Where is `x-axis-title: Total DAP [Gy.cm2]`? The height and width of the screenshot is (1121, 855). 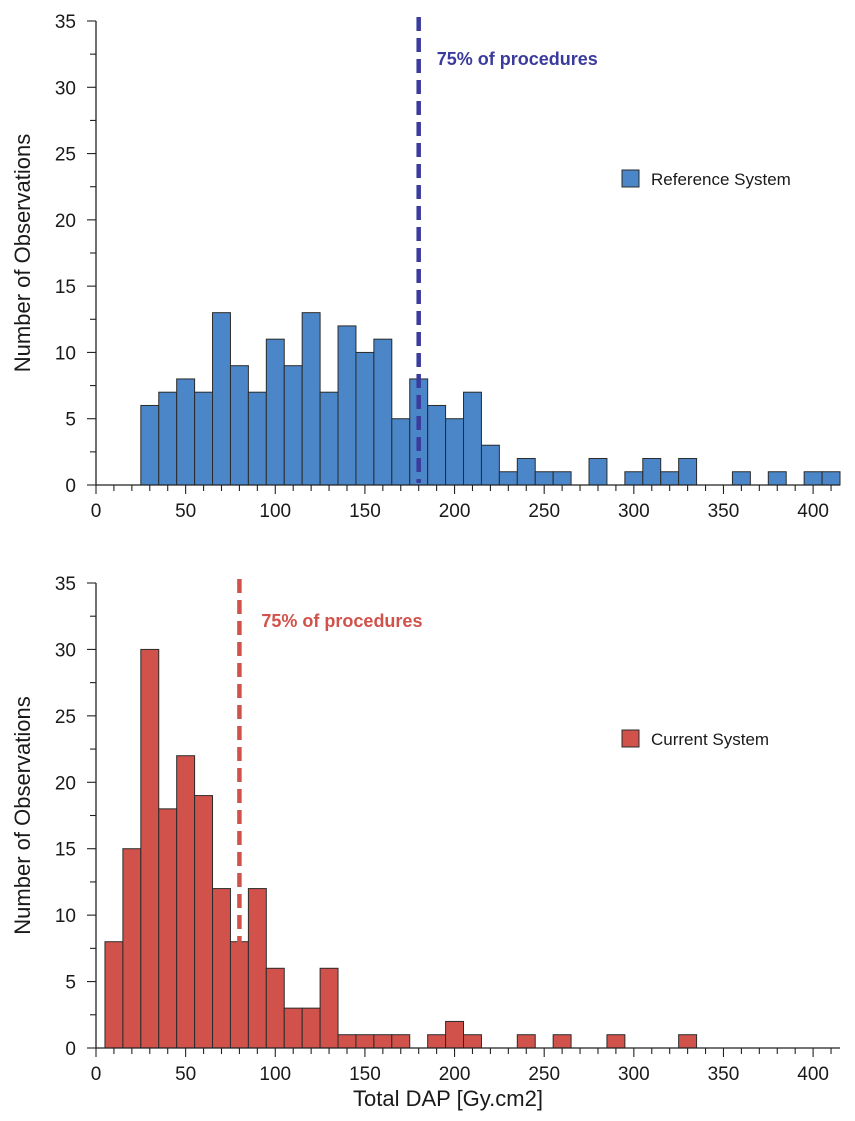
x-axis-title: Total DAP [Gy.cm2] is located at coordinates (448, 1098).